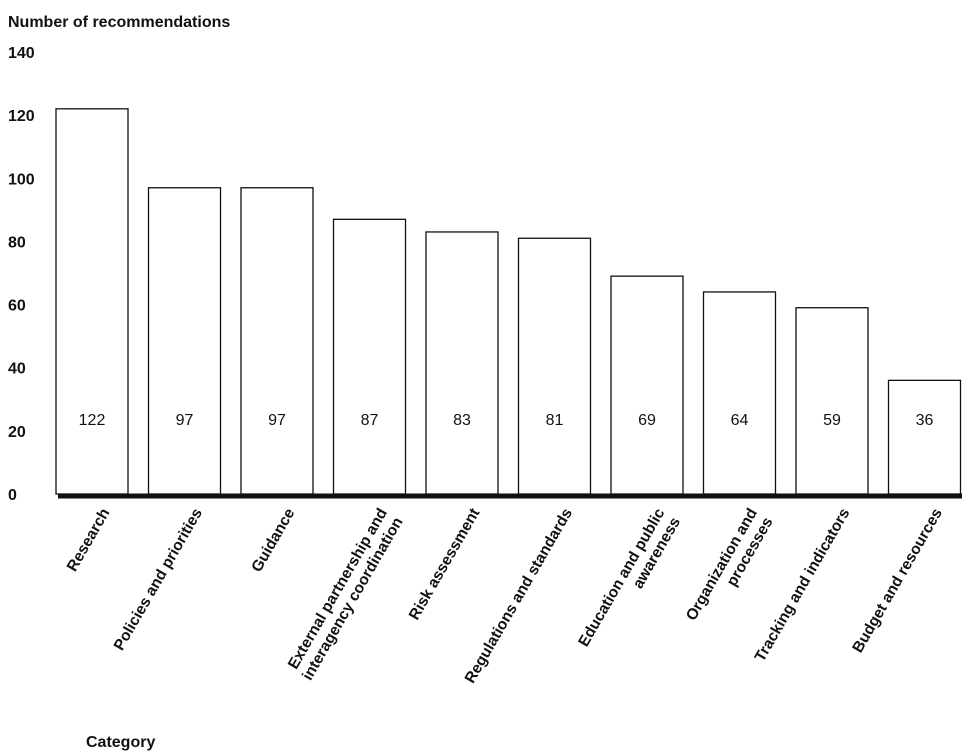 The height and width of the screenshot is (754, 962). I want to click on category-label-line: Policies and priorities, so click(158, 580).